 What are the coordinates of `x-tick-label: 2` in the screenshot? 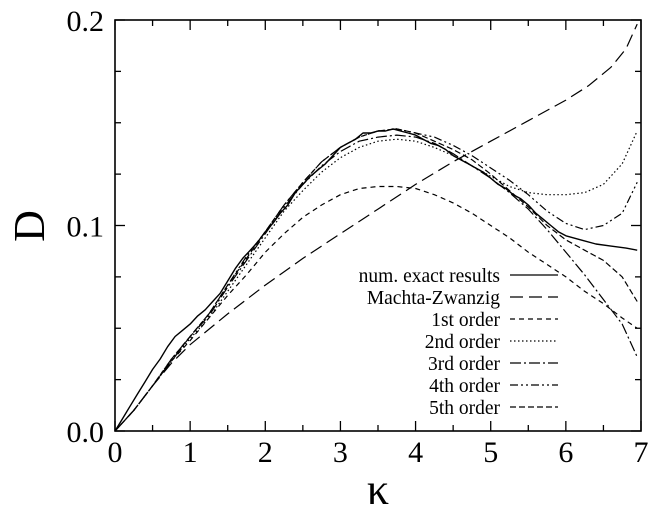 It's located at (265, 452).